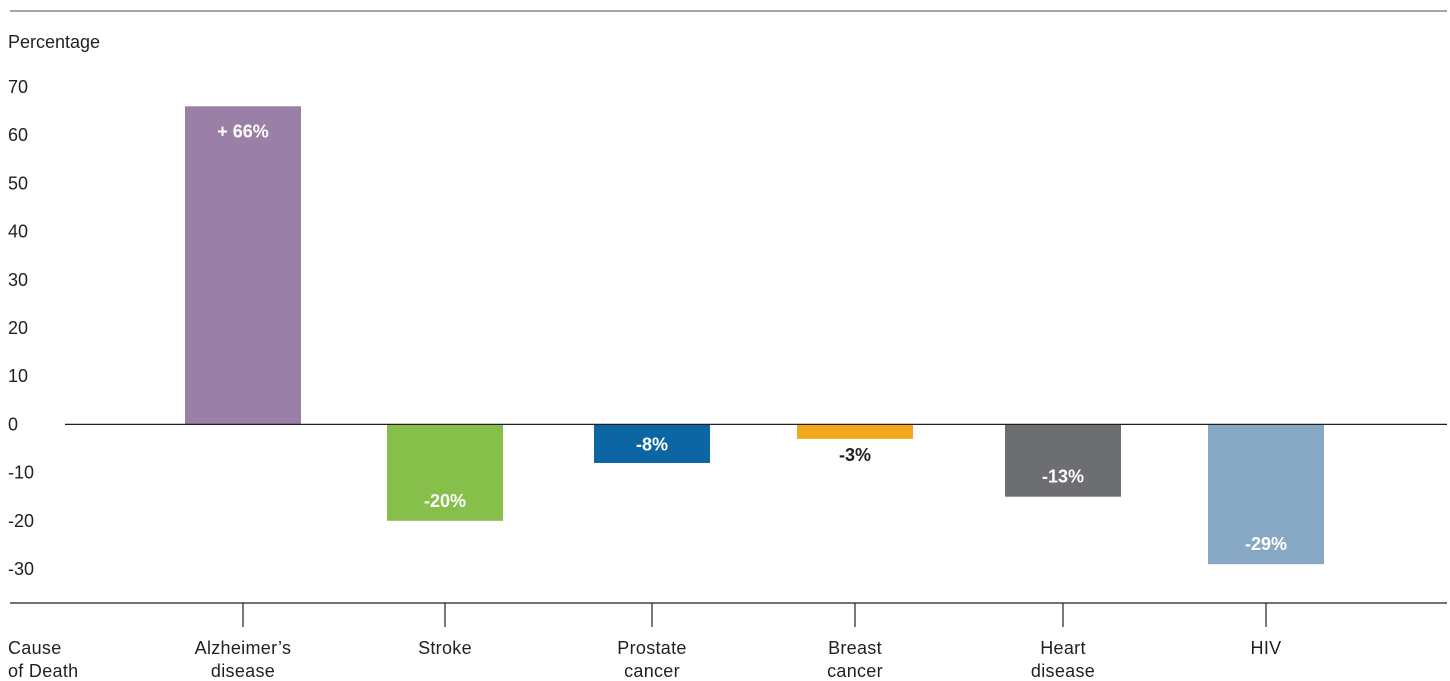  Describe the element at coordinates (21, 521) in the screenshot. I see `y-tick-label: -20` at that location.